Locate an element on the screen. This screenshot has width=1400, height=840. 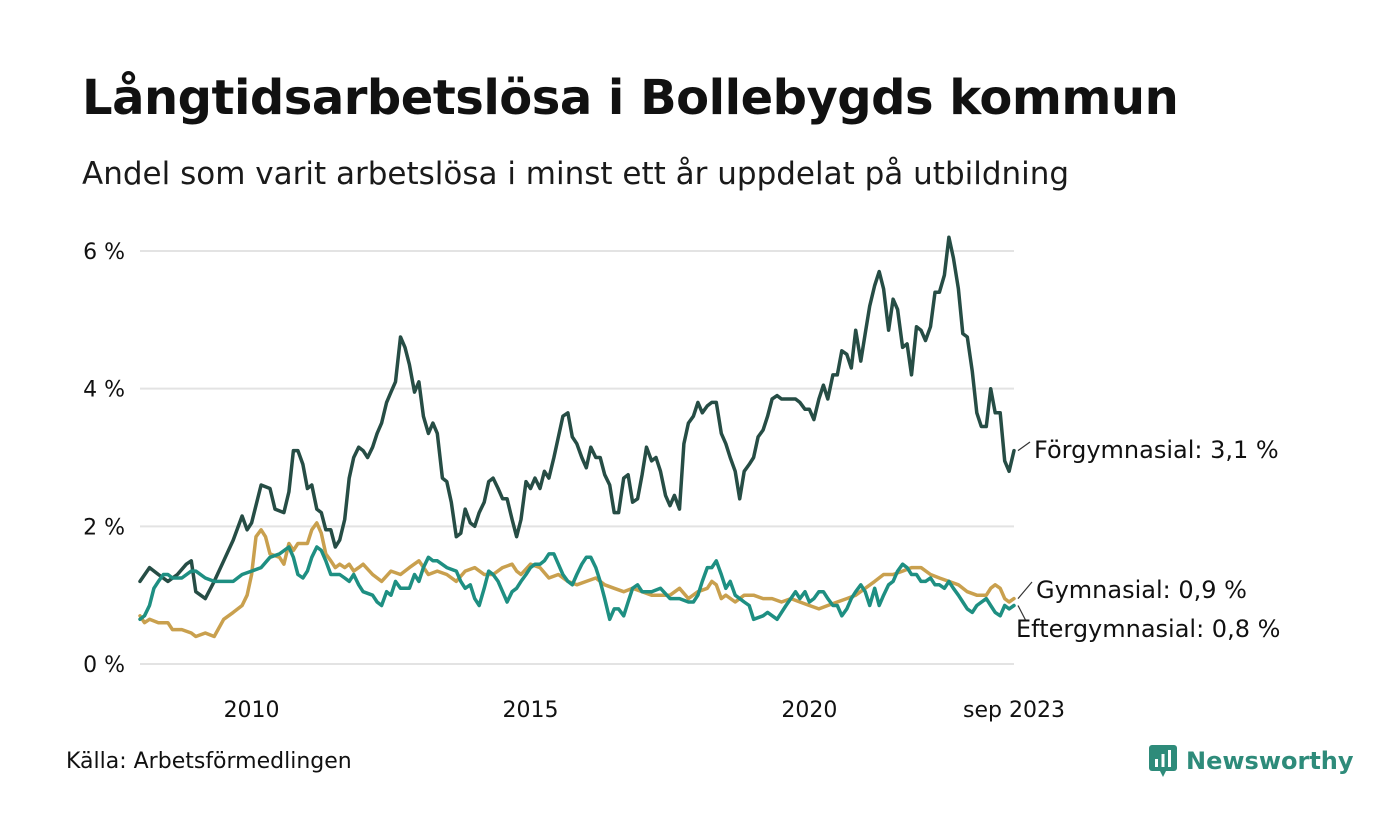
newsworthy-logo: Newsworthy is located at coordinates (1251, 761).